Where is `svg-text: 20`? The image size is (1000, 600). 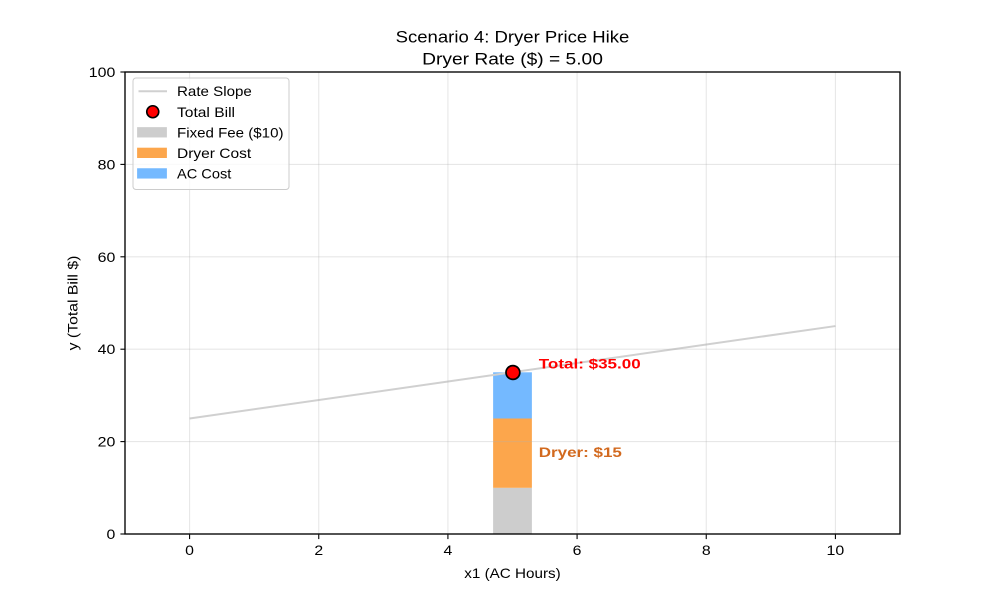
svg-text: 20 is located at coordinates (107, 442).